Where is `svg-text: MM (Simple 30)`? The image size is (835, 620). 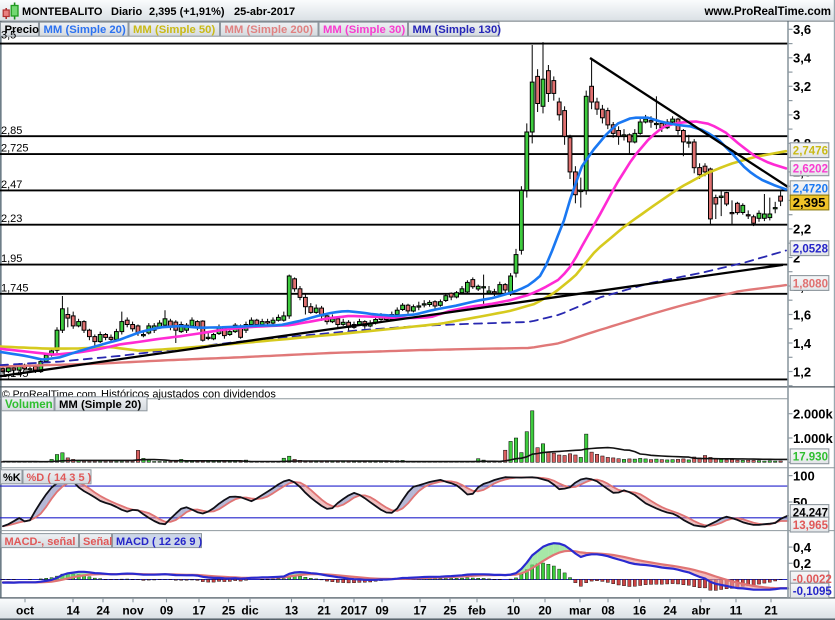 svg-text: MM (Simple 30) is located at coordinates (364, 30).